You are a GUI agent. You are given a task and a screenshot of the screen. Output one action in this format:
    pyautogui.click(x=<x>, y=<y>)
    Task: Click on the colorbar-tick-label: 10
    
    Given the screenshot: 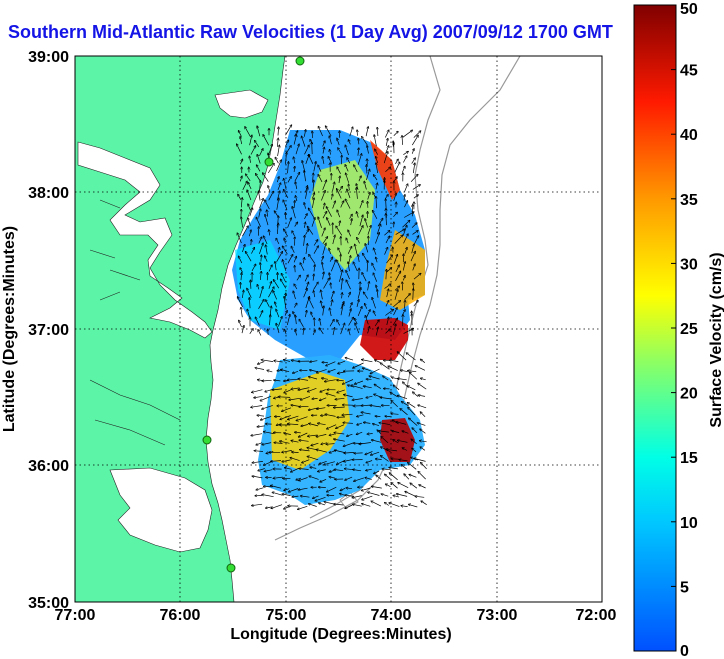 What is the action you would take?
    pyautogui.click(x=689, y=523)
    